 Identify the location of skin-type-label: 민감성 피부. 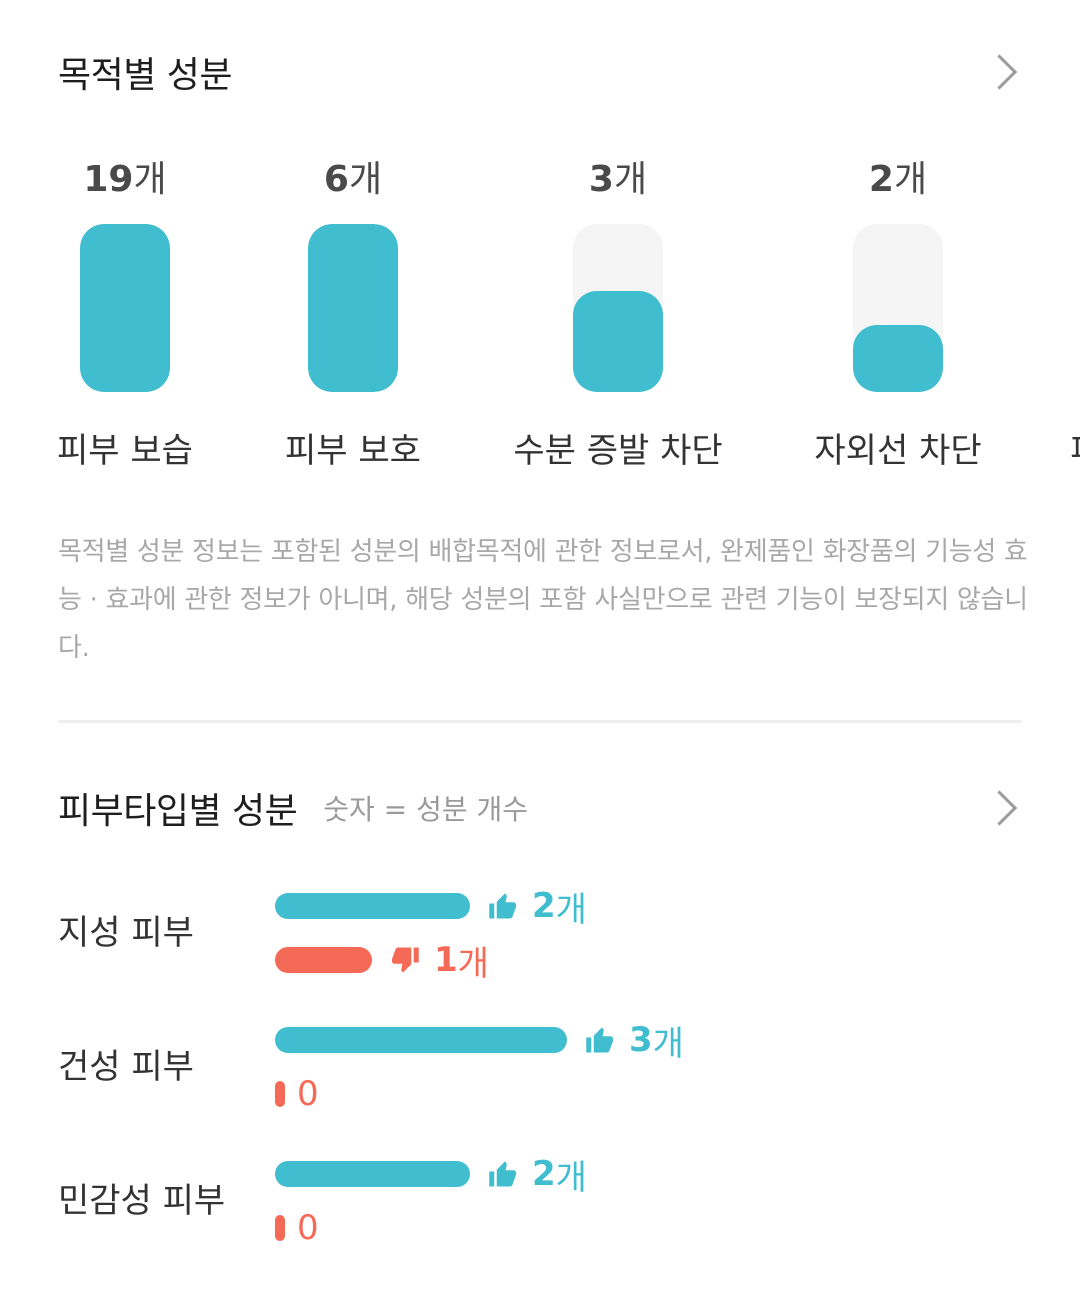
(142, 1201).